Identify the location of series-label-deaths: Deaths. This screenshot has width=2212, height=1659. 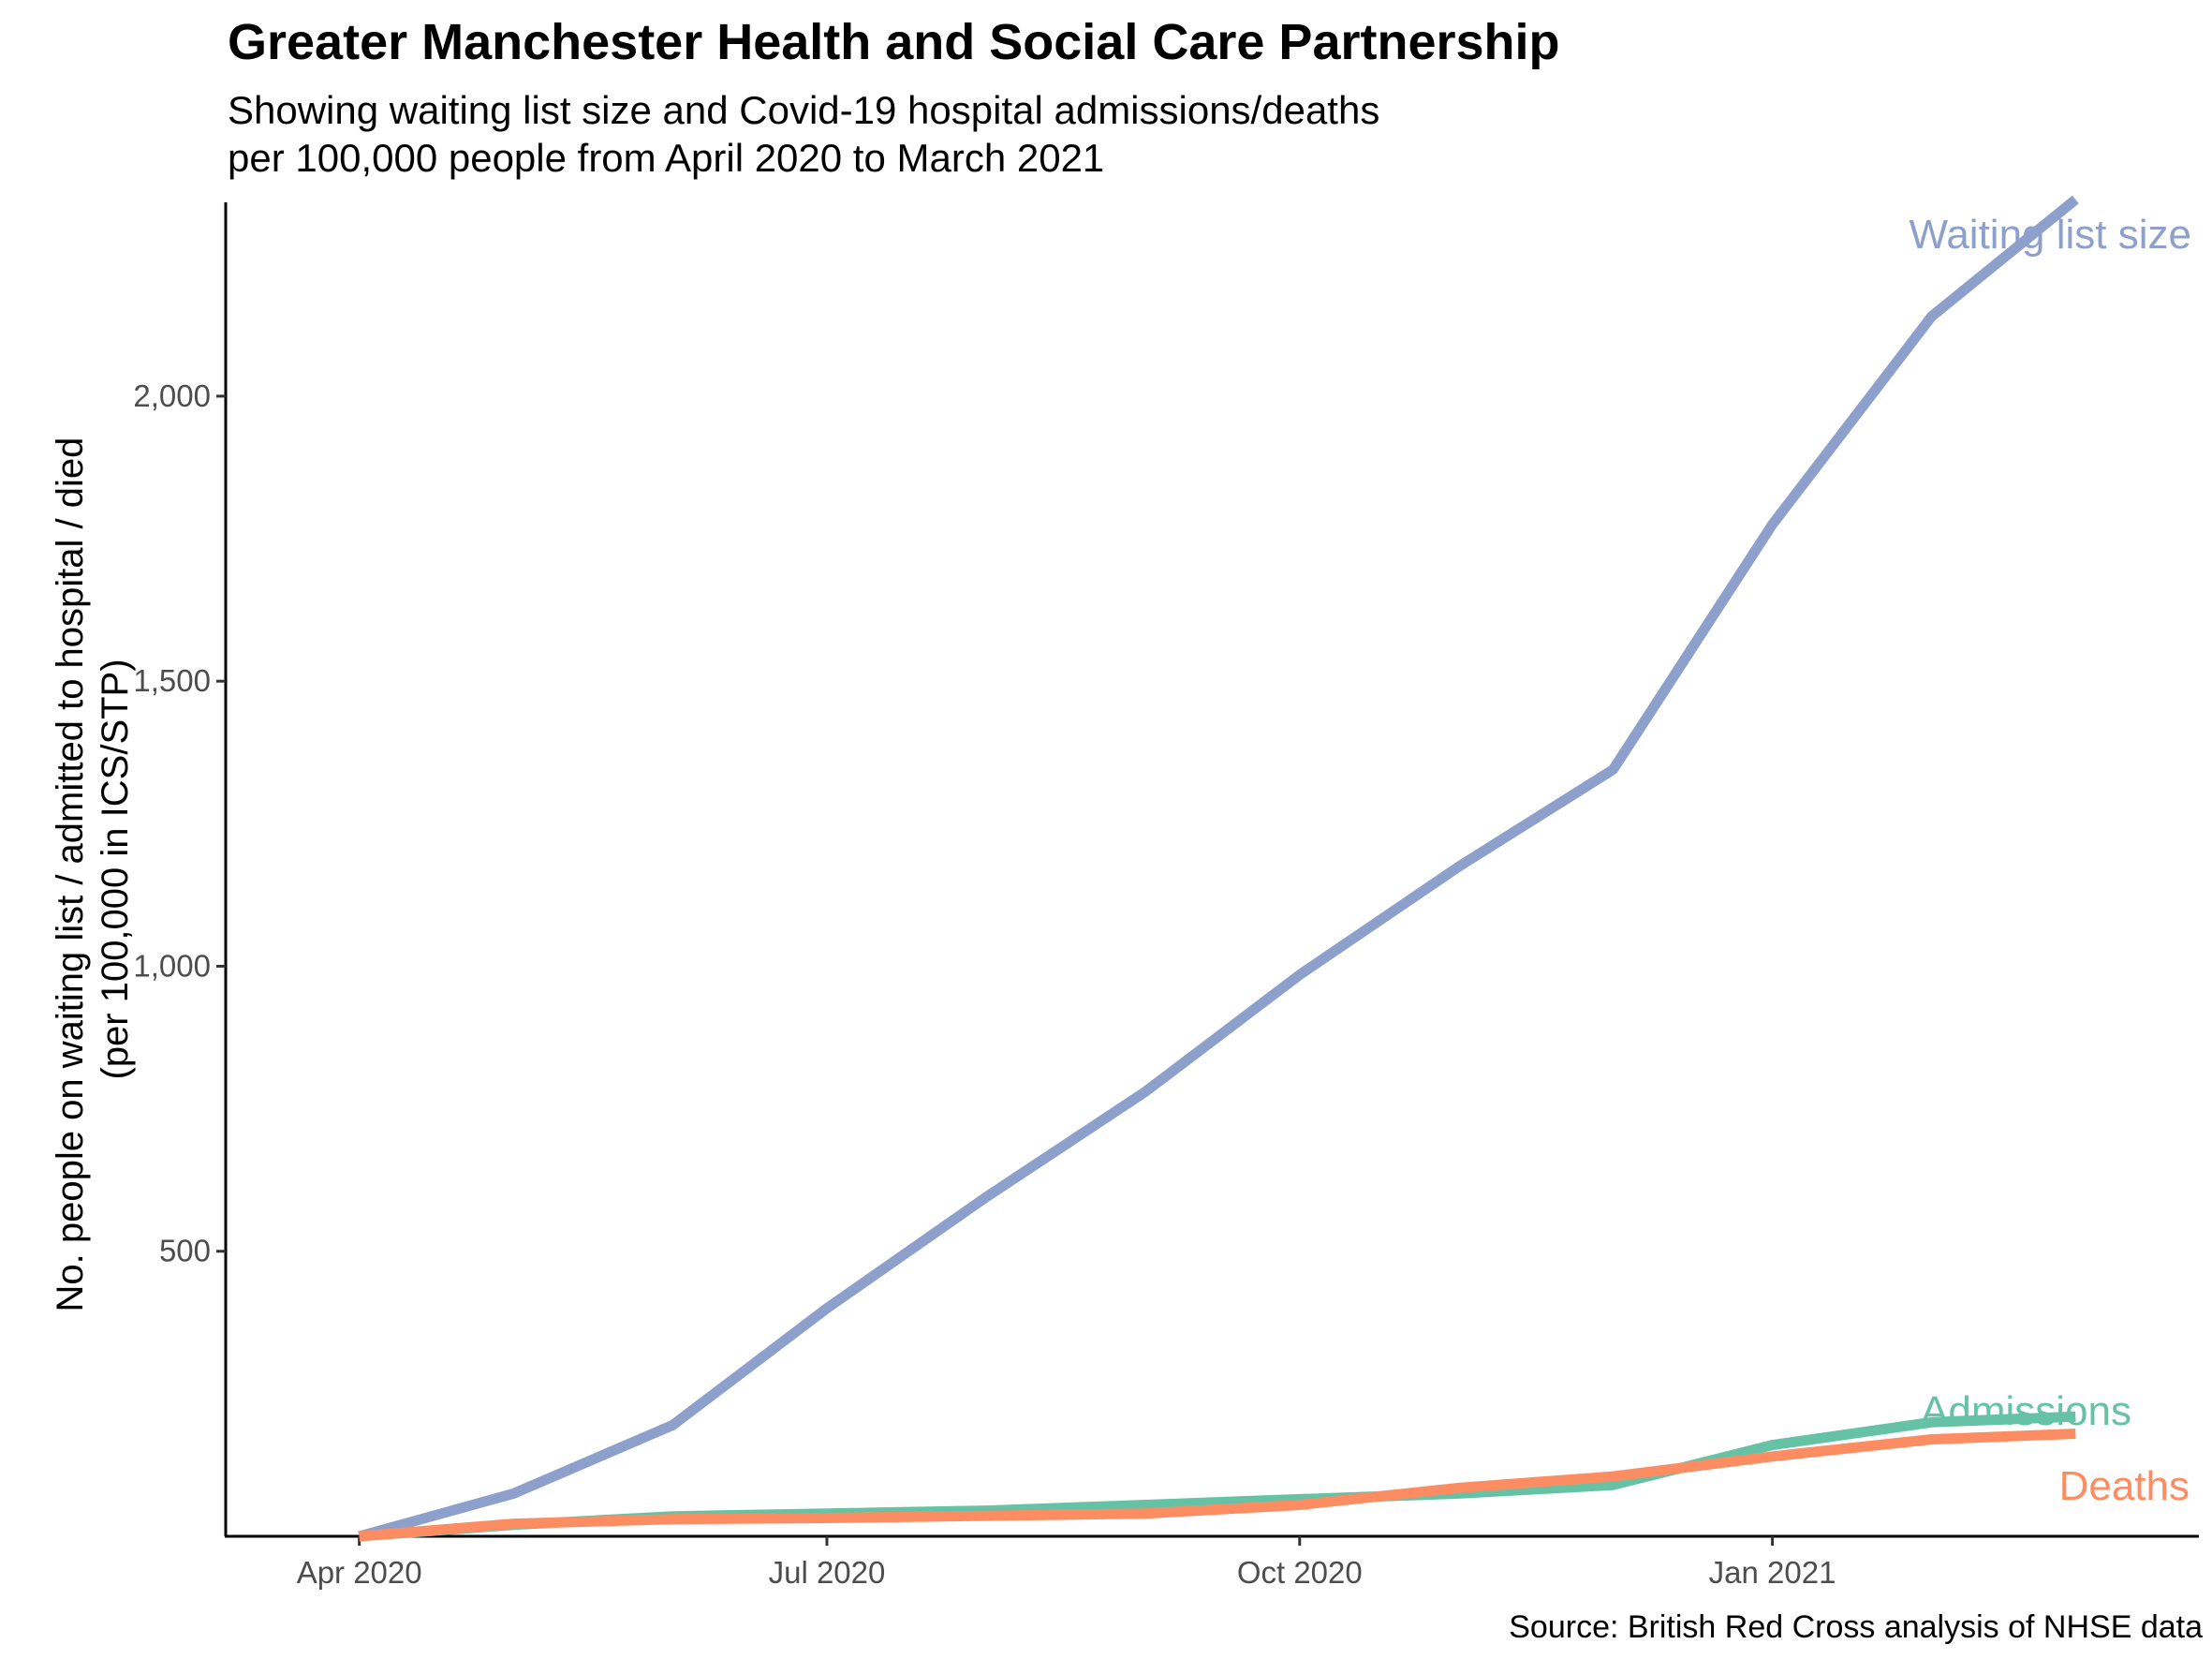
(2125, 1486).